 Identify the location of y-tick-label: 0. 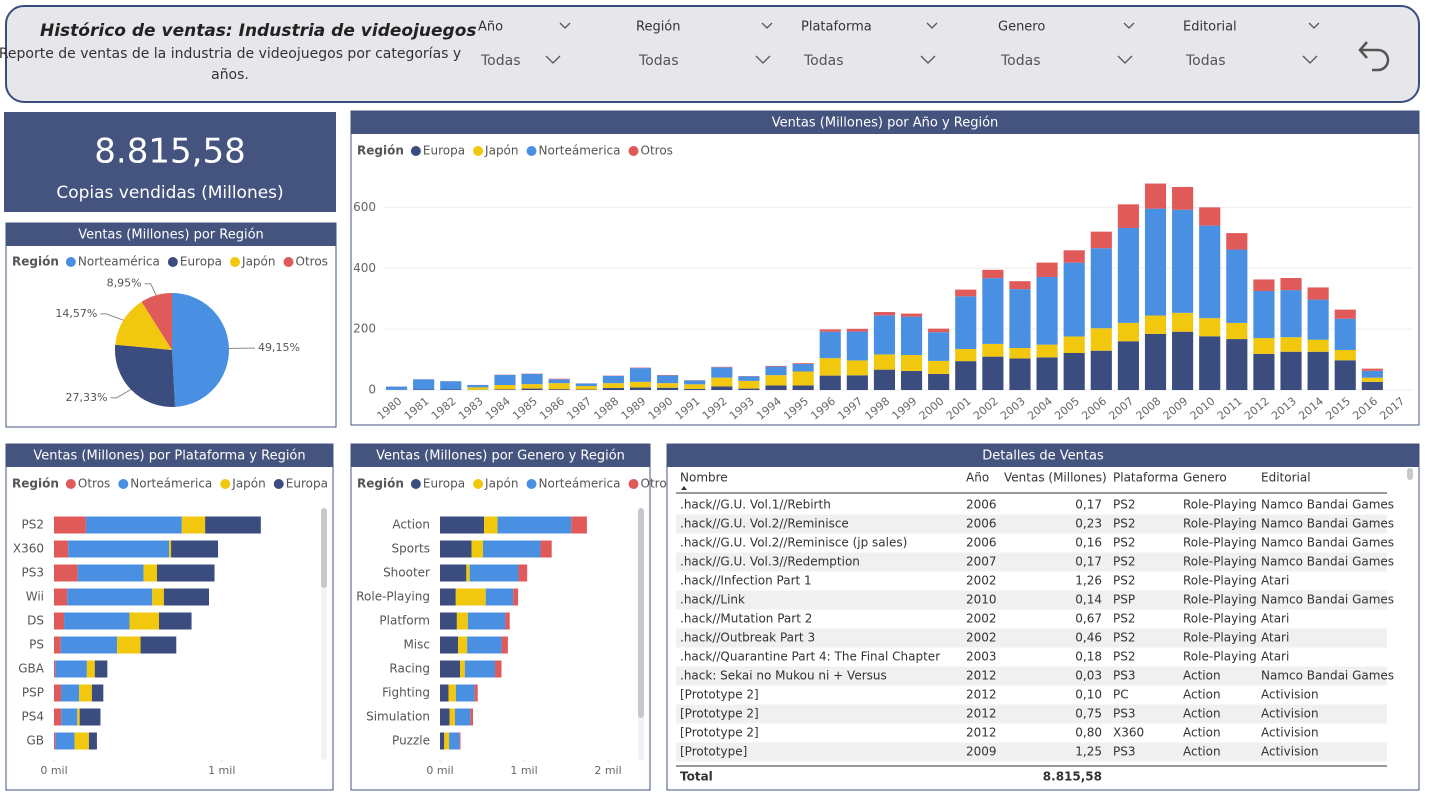
(372, 390).